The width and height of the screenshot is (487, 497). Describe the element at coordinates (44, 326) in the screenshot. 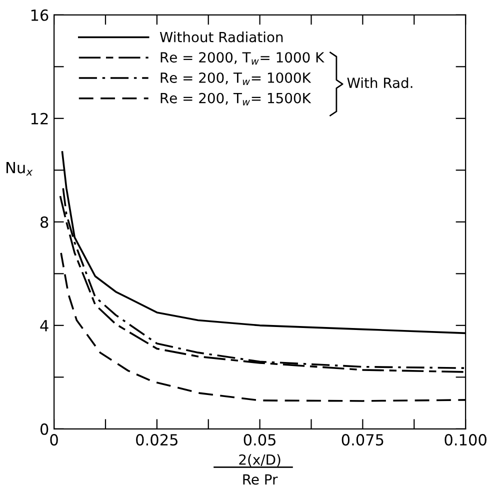

I see `y-tick-label: 4` at that location.